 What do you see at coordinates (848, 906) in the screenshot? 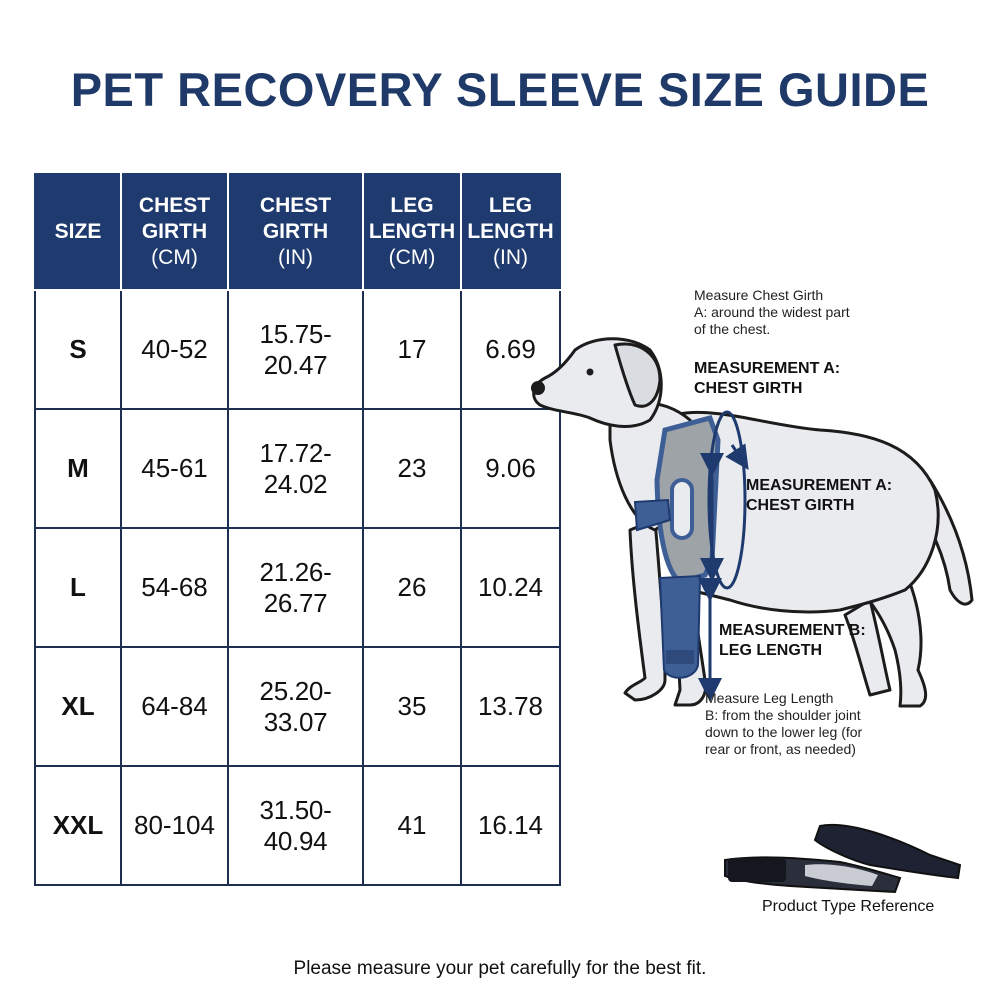
I see `product-reference-caption: Product Type Reference` at bounding box center [848, 906].